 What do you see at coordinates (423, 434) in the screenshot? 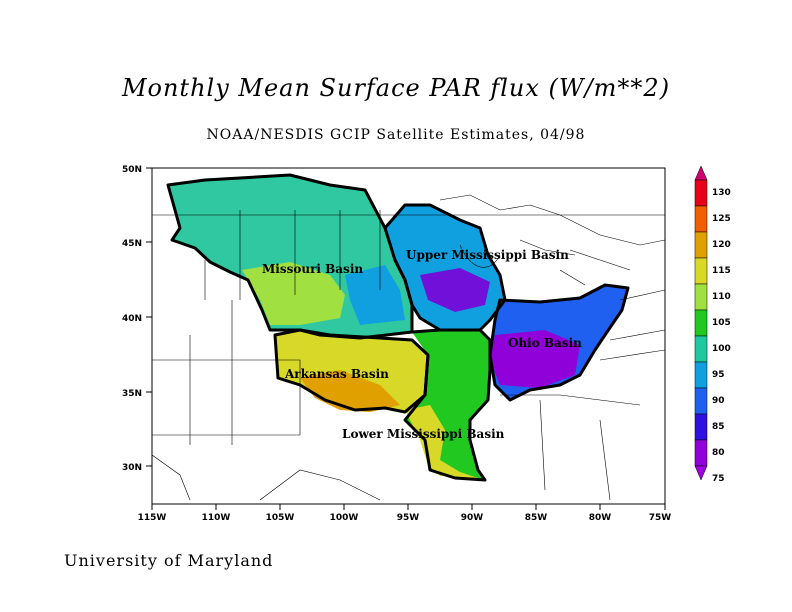
I see `lower-mississippi-basin-label: Lower Mississippi Basin` at bounding box center [423, 434].